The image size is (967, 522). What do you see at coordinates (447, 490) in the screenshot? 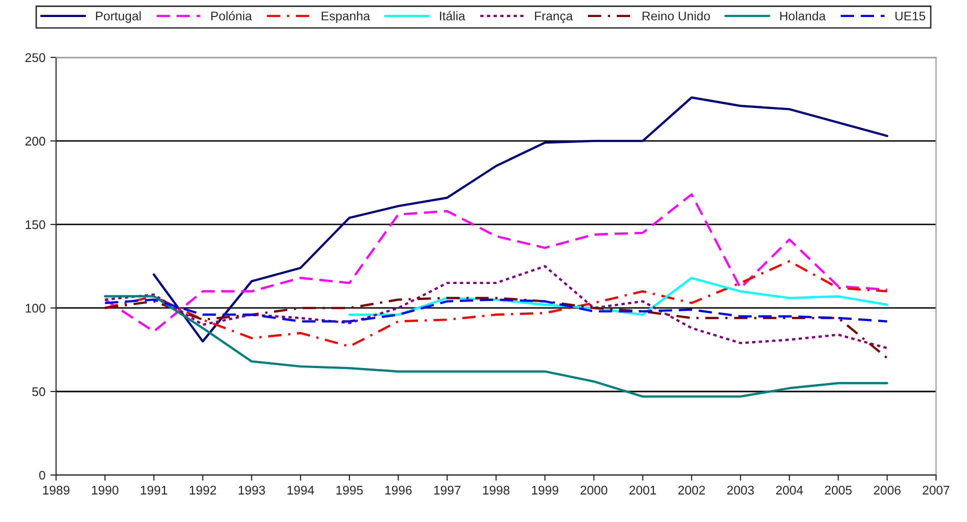
I see `x-tick-label: 1997` at bounding box center [447, 490].